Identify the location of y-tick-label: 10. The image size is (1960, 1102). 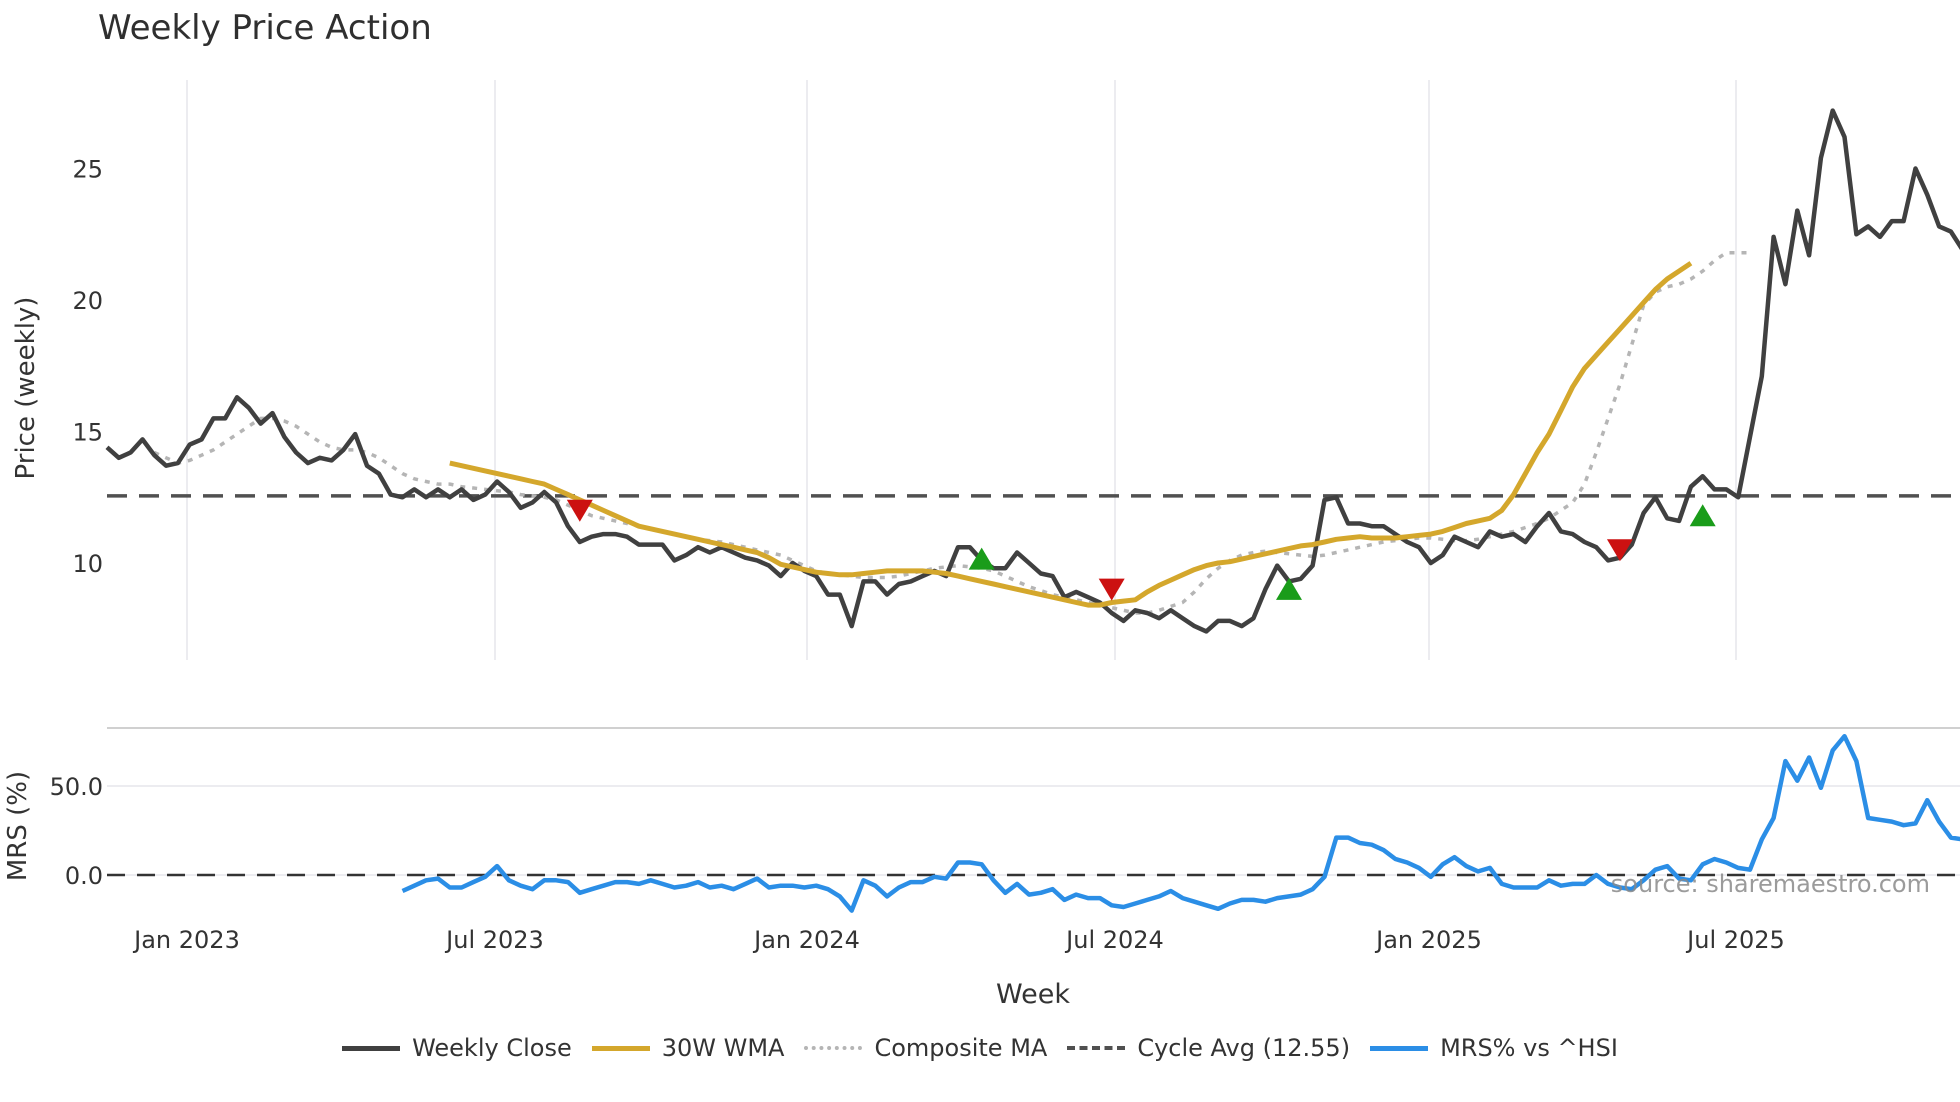
(87, 564).